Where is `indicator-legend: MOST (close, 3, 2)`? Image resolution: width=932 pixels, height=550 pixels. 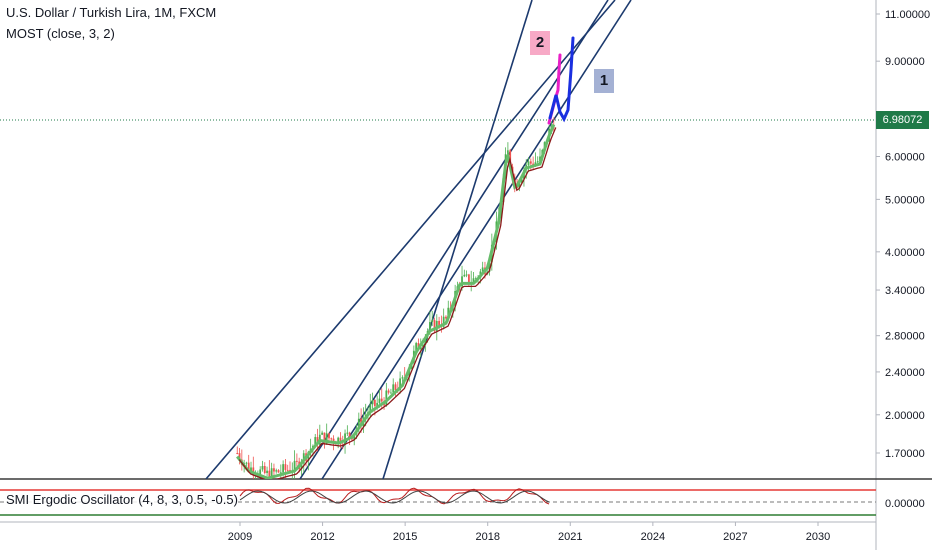 indicator-legend: MOST (close, 3, 2) is located at coordinates (60, 33).